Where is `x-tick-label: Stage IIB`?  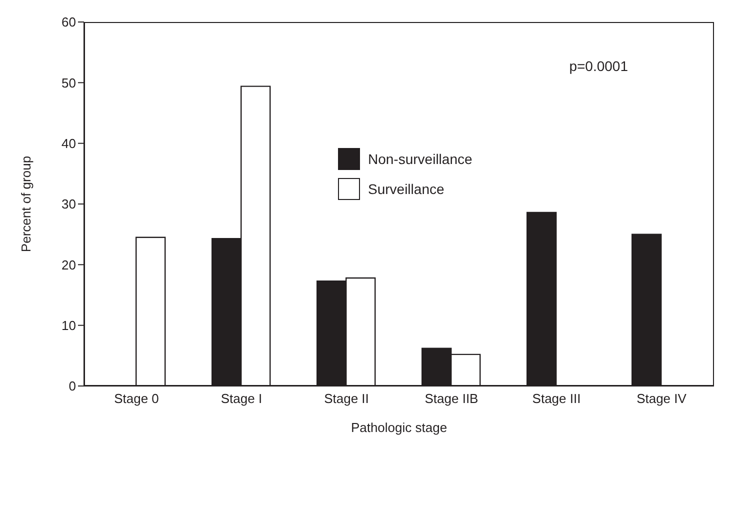 x-tick-label: Stage IIB is located at coordinates (451, 398).